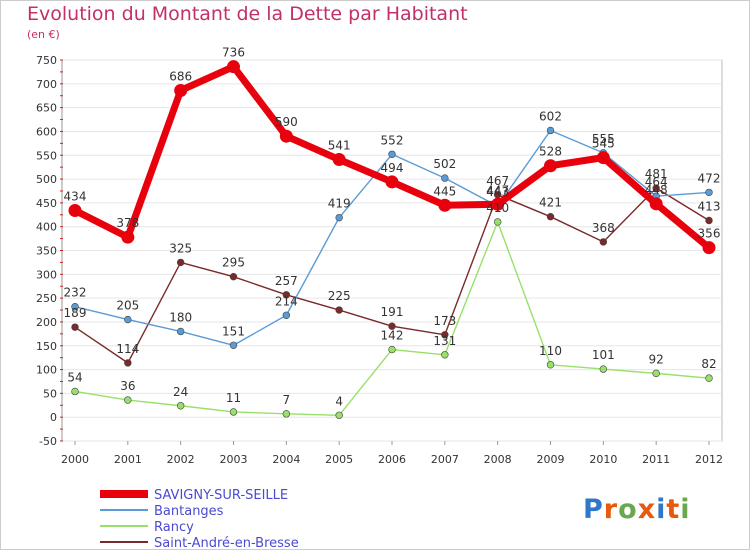  I want to click on y-tick-label: 50, so click(50, 393).